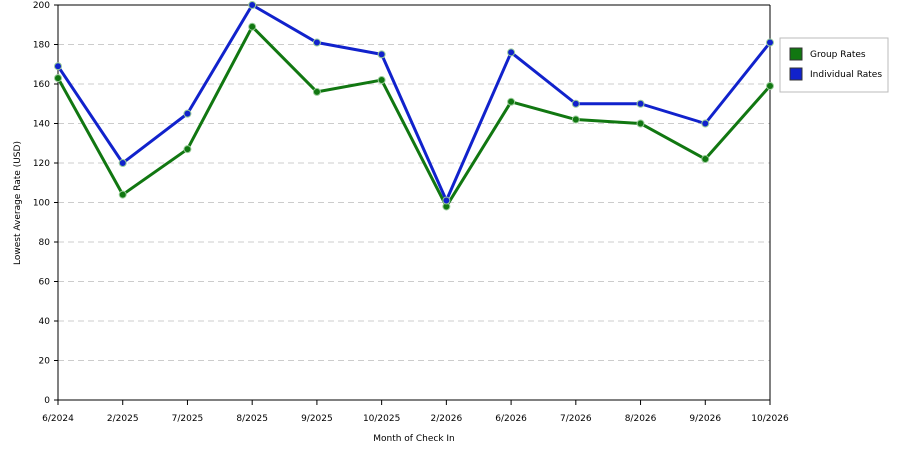 Image resolution: width=900 pixels, height=454 pixels. I want to click on legend-label: Group Rates, so click(838, 55).